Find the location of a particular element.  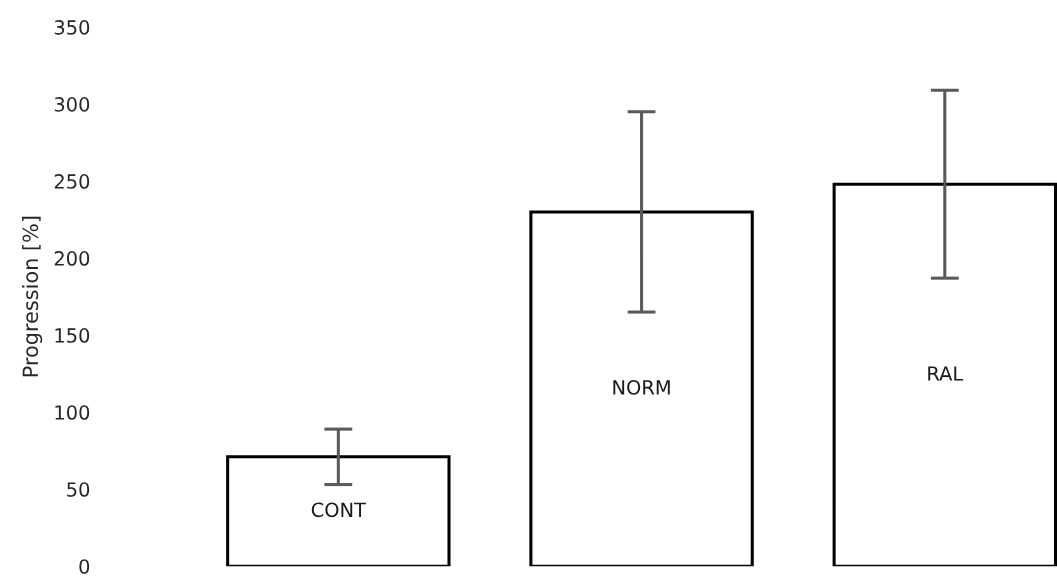

x-tick-label: RAL is located at coordinates (946, 373).